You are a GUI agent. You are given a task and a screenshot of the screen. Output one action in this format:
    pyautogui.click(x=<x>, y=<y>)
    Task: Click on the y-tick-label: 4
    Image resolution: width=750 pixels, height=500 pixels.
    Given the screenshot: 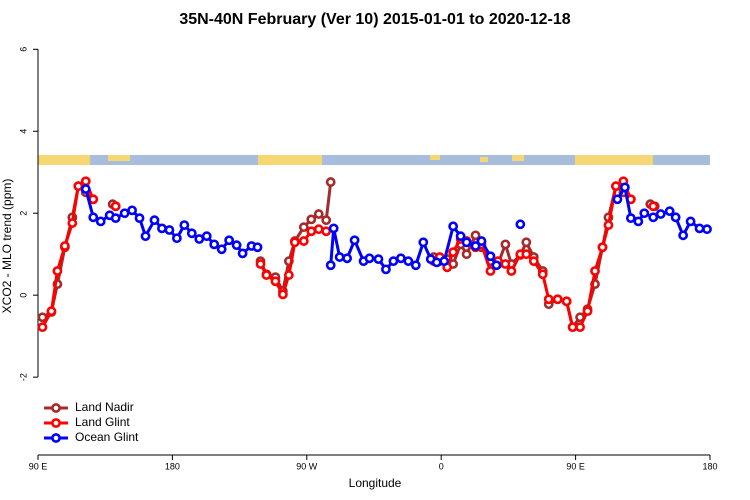 What is the action you would take?
    pyautogui.click(x=23, y=131)
    